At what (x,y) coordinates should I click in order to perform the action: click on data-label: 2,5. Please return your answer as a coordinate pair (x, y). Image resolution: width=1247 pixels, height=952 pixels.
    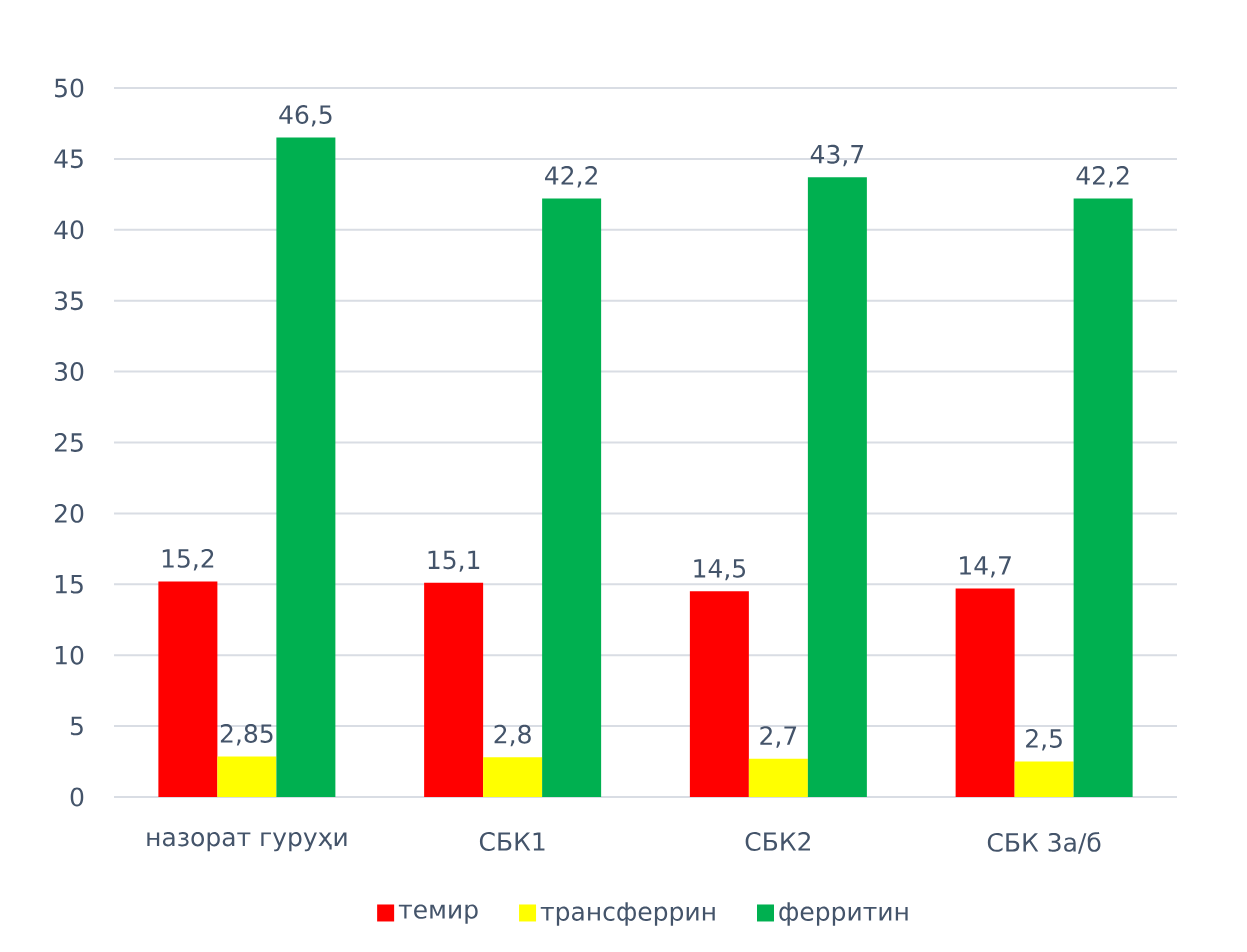
    Looking at the image, I should click on (1044, 739).